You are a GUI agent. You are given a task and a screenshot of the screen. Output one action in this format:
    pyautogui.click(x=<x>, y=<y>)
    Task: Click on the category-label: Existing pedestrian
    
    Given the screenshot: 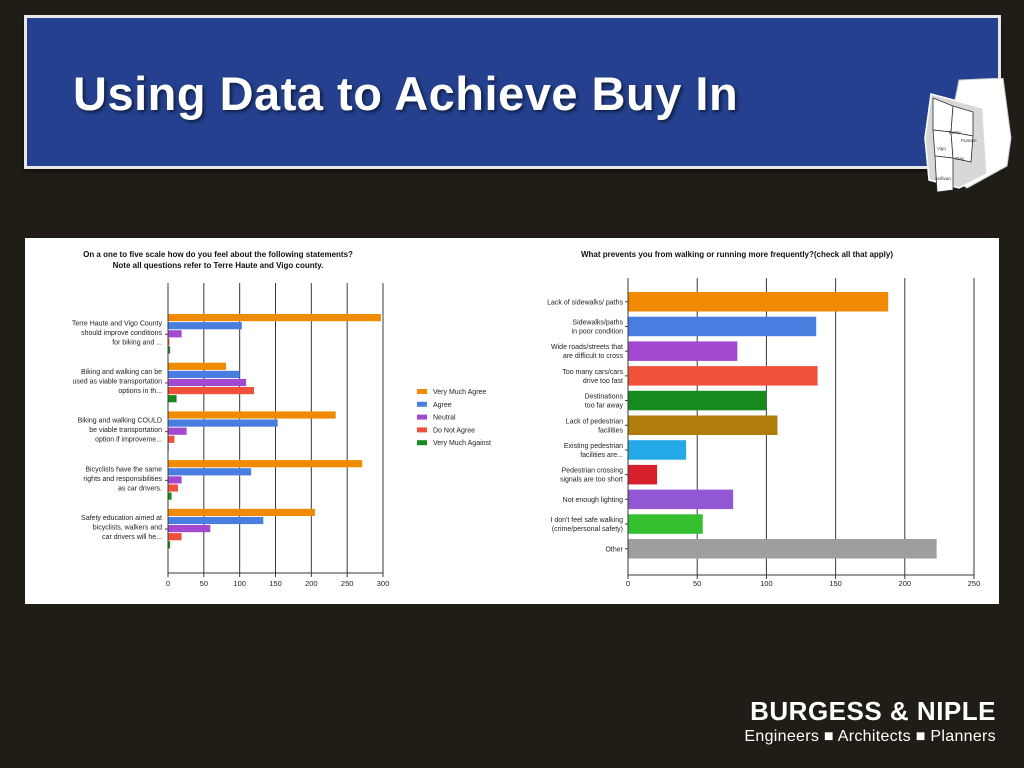 What is the action you would take?
    pyautogui.click(x=593, y=446)
    